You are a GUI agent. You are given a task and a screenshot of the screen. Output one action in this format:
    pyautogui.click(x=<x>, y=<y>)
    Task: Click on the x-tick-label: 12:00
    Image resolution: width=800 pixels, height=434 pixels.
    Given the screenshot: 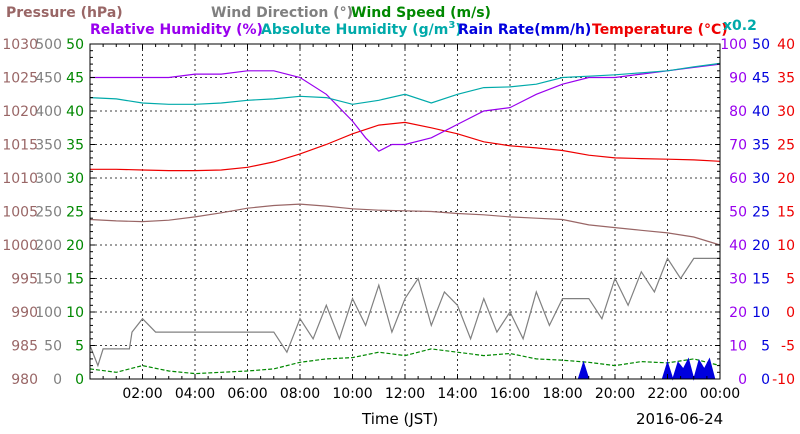 What is the action you would take?
    pyautogui.click(x=405, y=394)
    